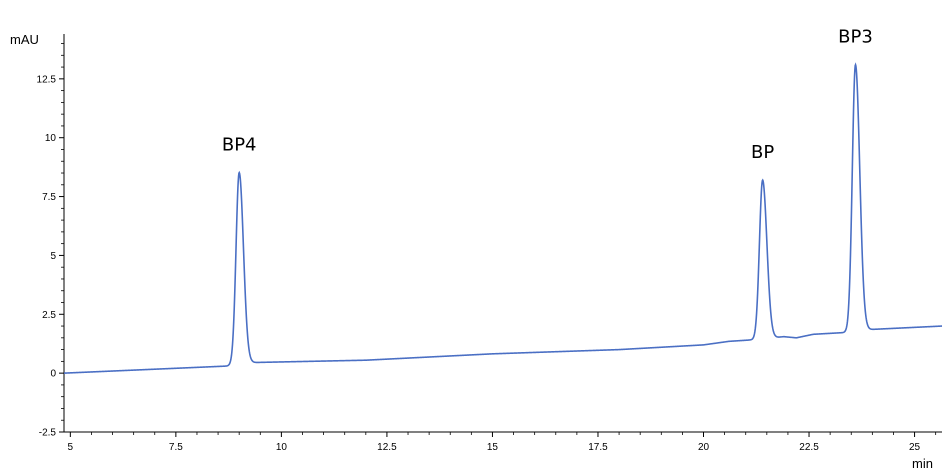 This screenshot has width=946, height=473. I want to click on x-tick-label: 5, so click(71, 447).